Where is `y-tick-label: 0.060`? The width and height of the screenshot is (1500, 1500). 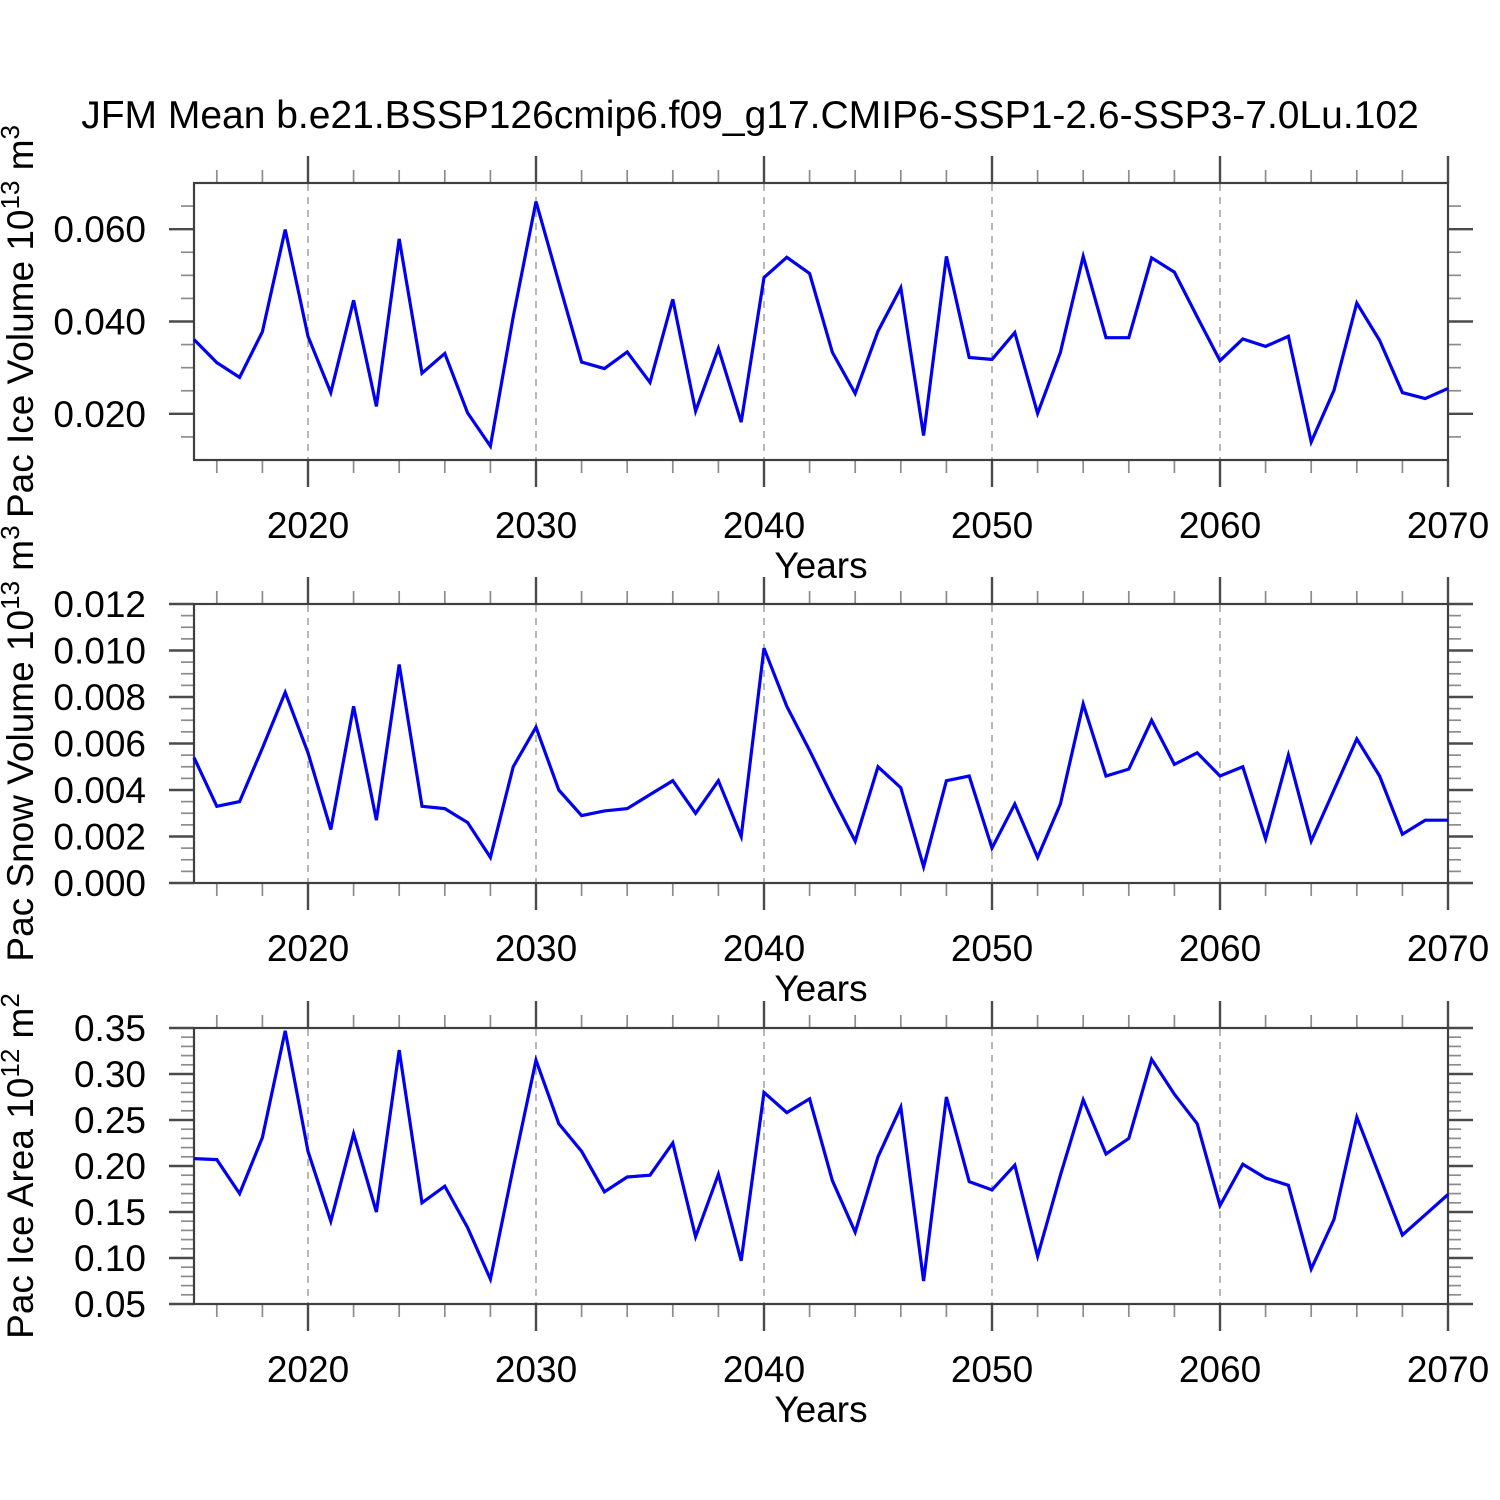
y-tick-label: 0.060 is located at coordinates (99, 229).